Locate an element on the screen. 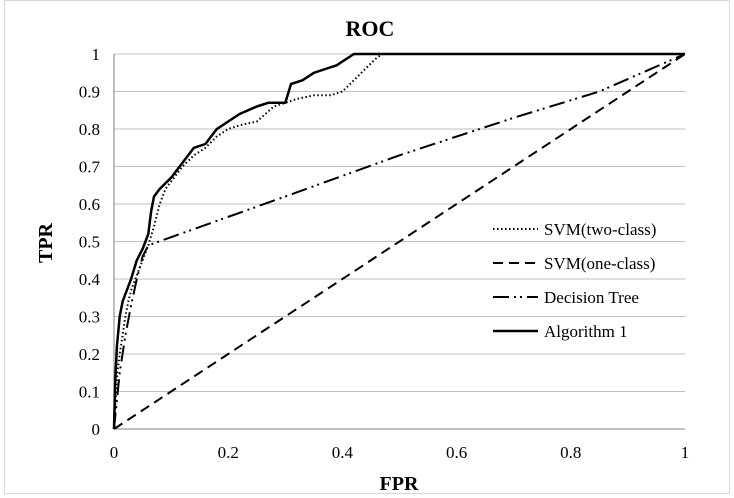  y-tick-label: 0.2 is located at coordinates (89, 354).